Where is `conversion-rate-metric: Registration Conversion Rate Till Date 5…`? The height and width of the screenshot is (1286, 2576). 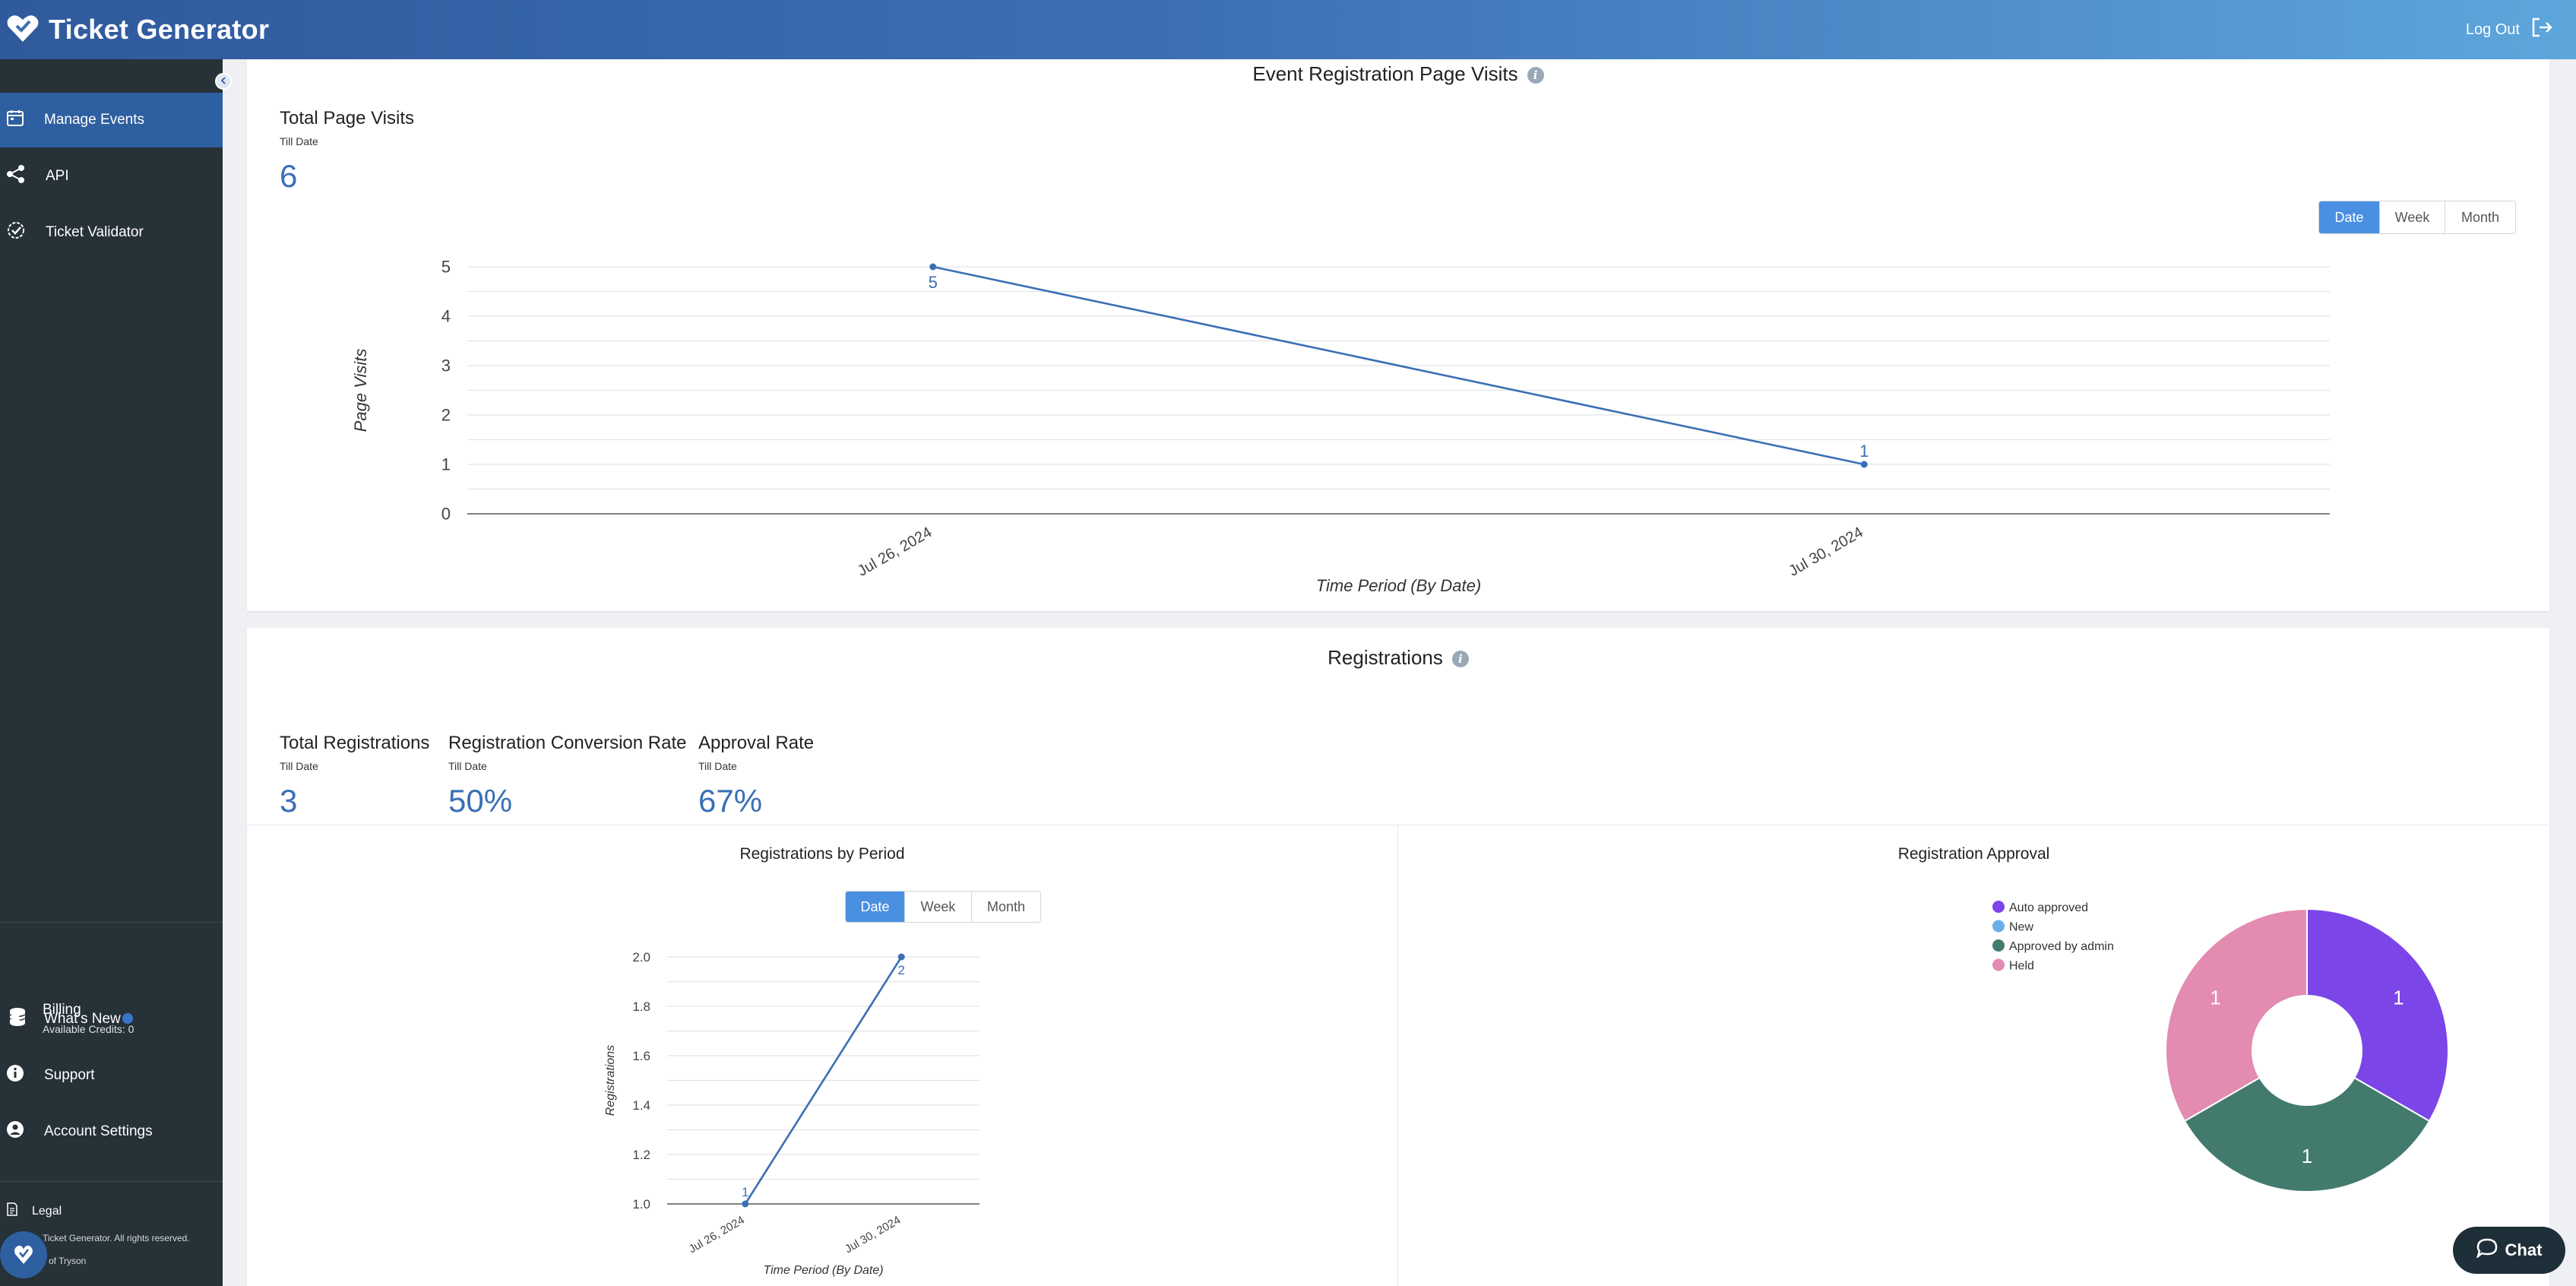 conversion-rate-metric: Registration Conversion Rate Till Date 5… is located at coordinates (567, 776).